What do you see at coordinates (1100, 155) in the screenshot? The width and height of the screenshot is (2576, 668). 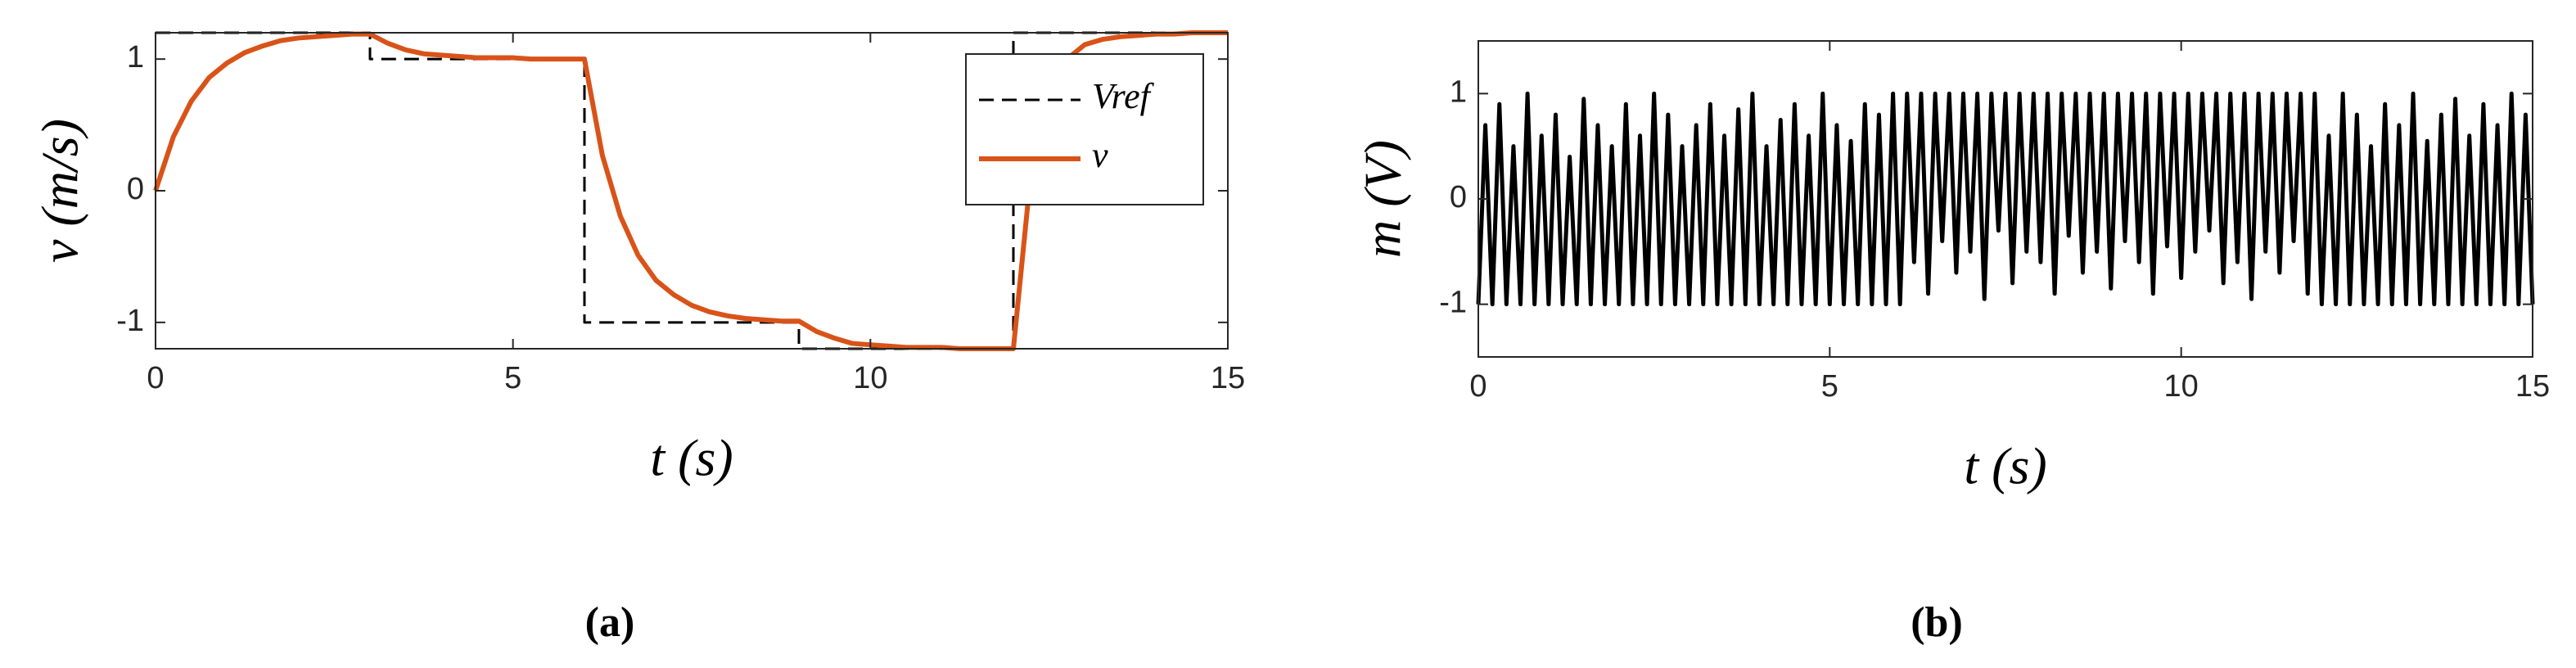 I see `legend-label: v` at bounding box center [1100, 155].